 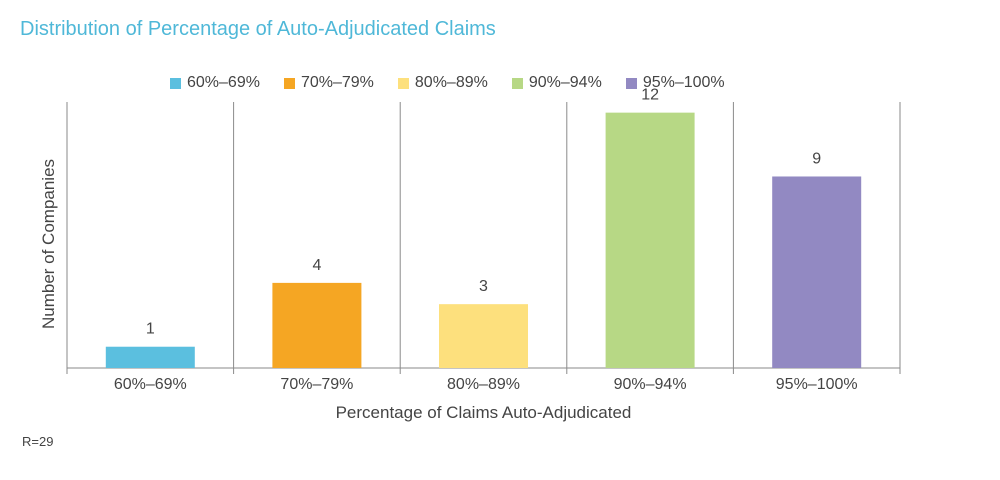 I want to click on legend-item-95-100: 95%–100%, so click(x=675, y=83).